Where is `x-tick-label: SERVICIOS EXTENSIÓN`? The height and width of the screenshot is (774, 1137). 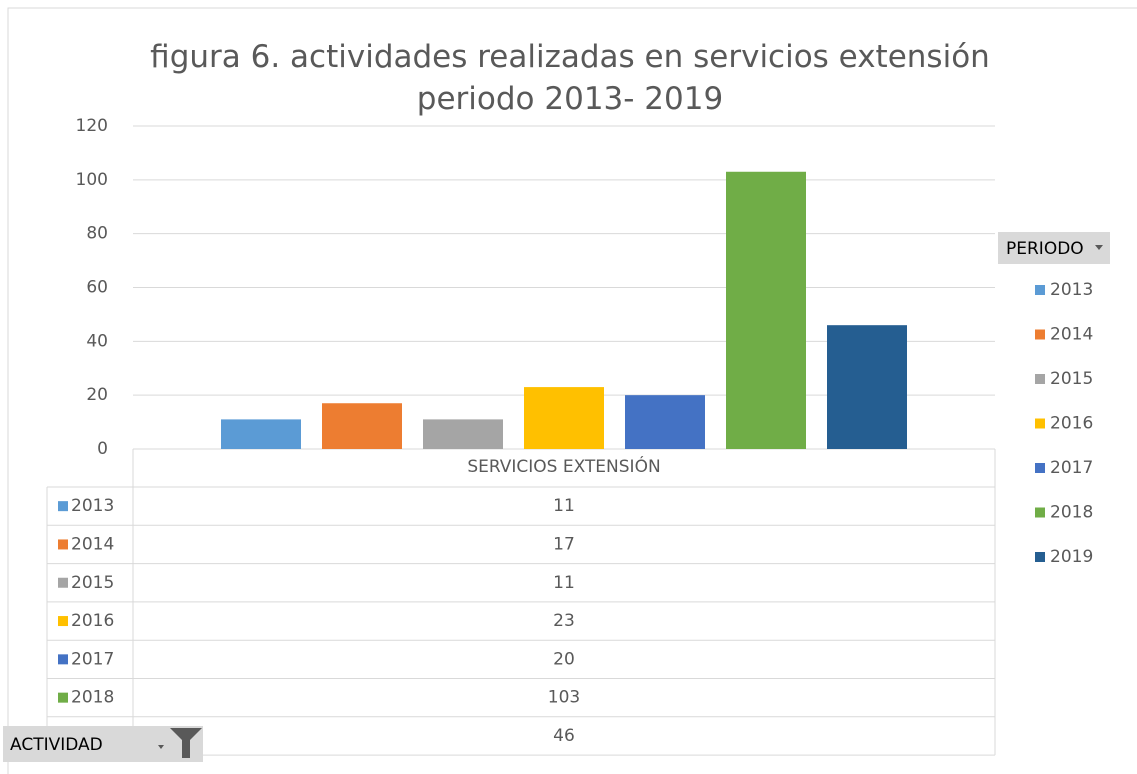 x-tick-label: SERVICIOS EXTENSIÓN is located at coordinates (563, 466).